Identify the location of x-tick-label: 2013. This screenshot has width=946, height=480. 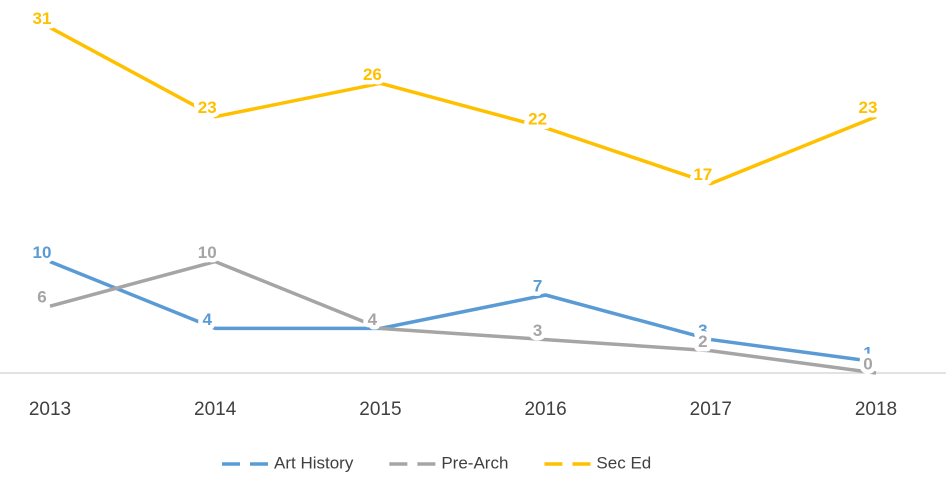
(50, 409).